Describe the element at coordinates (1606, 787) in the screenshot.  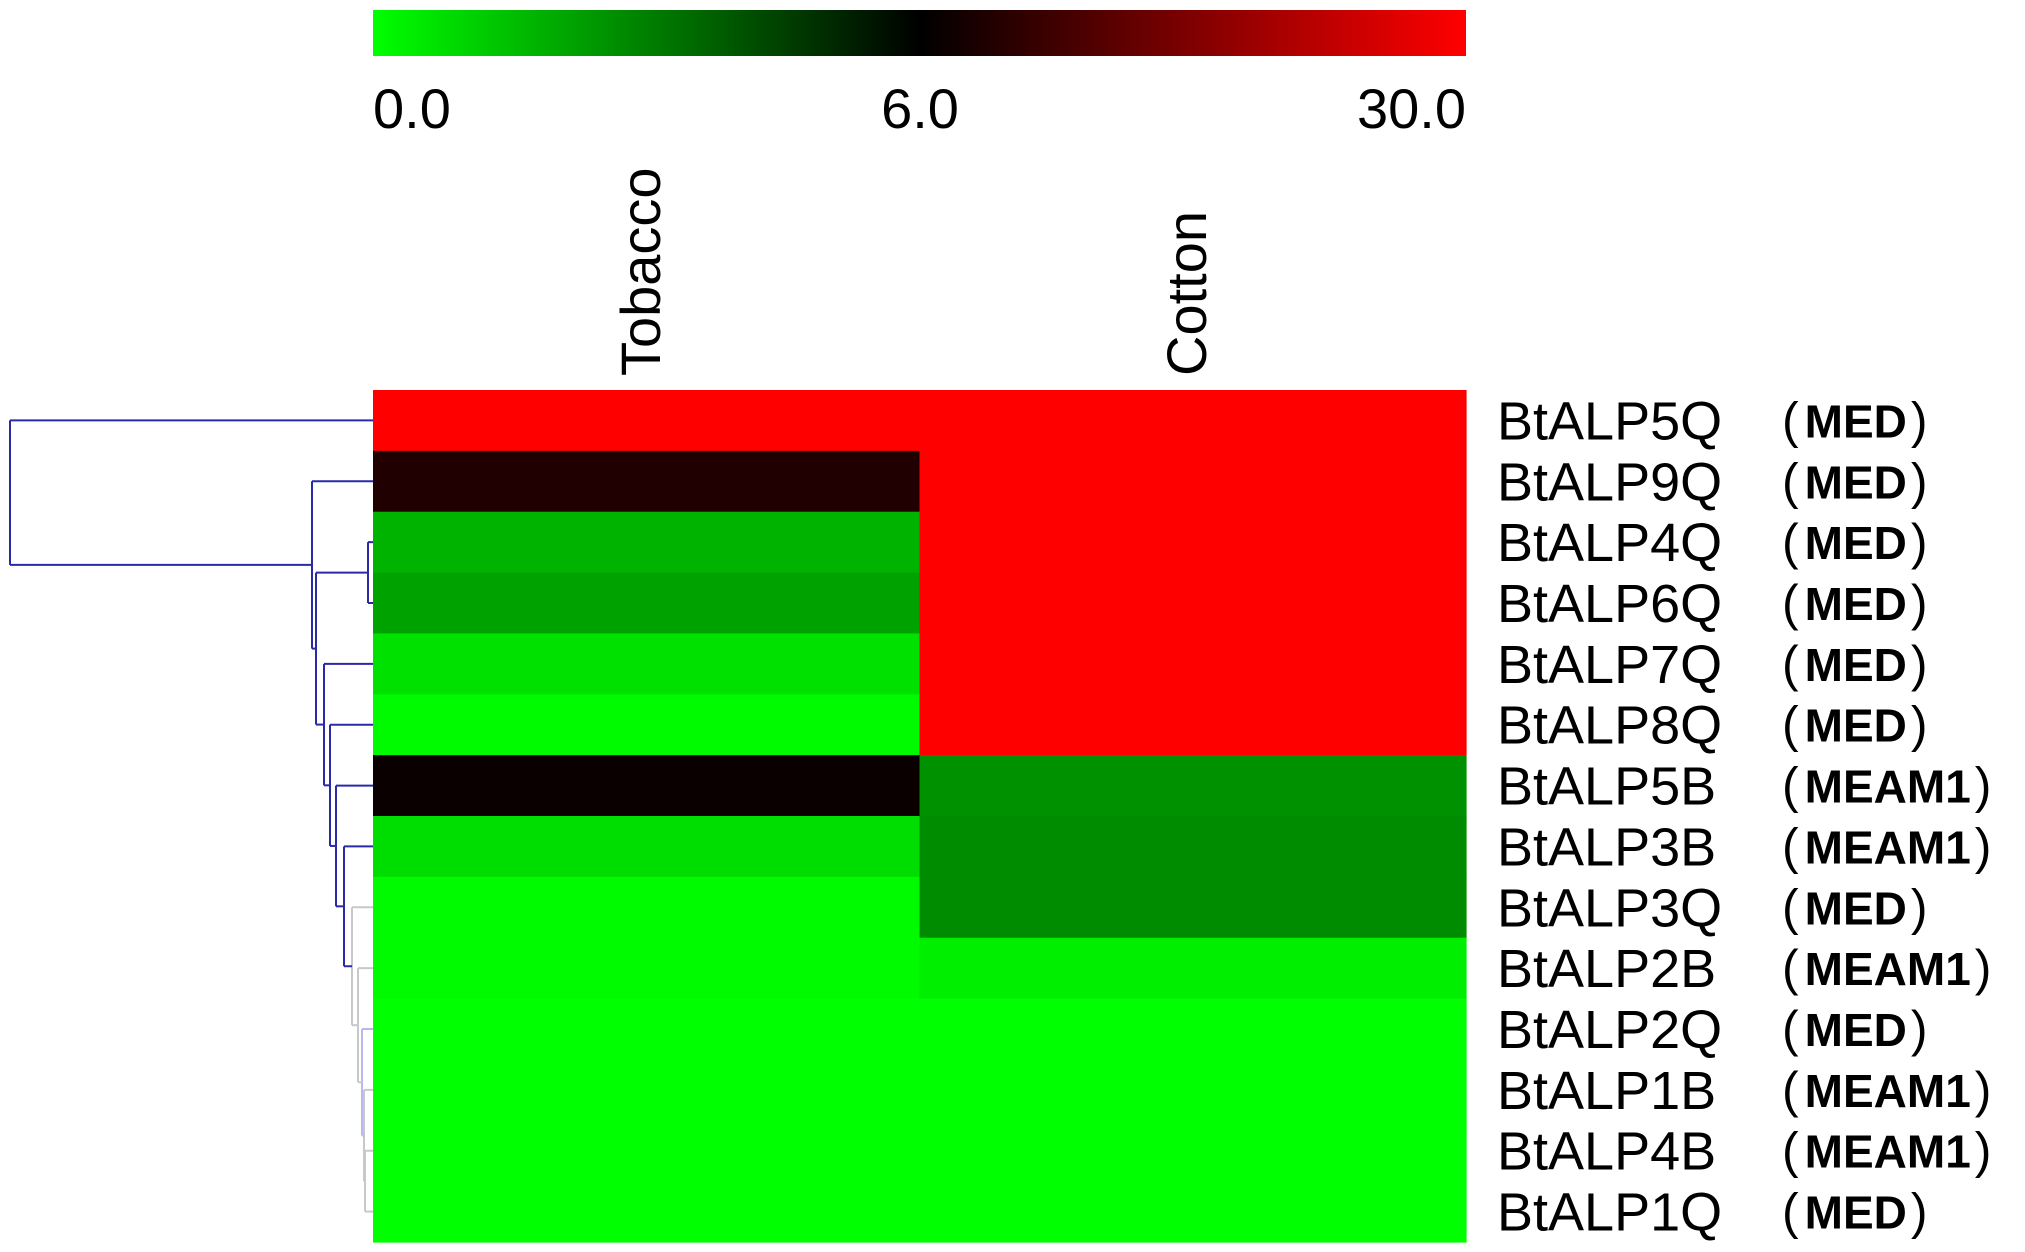
I see `row-label-gene: BtALP5B` at that location.